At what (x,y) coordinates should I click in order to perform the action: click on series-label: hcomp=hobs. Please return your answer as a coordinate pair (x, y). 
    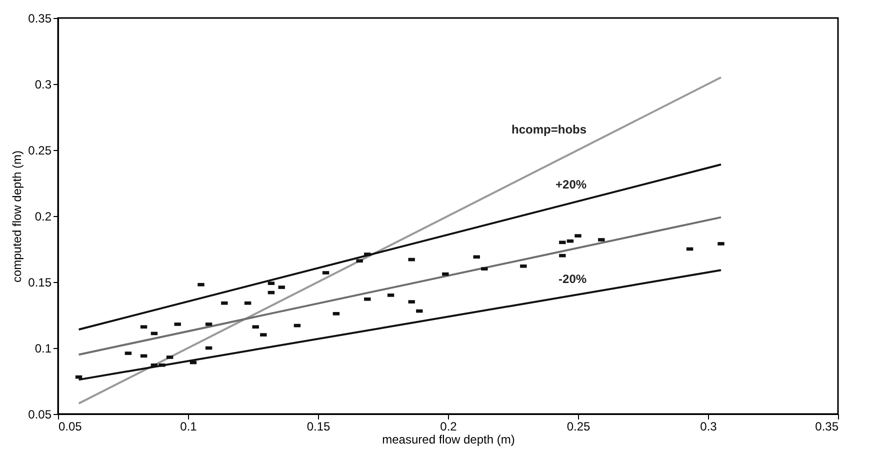
    Looking at the image, I should click on (549, 129).